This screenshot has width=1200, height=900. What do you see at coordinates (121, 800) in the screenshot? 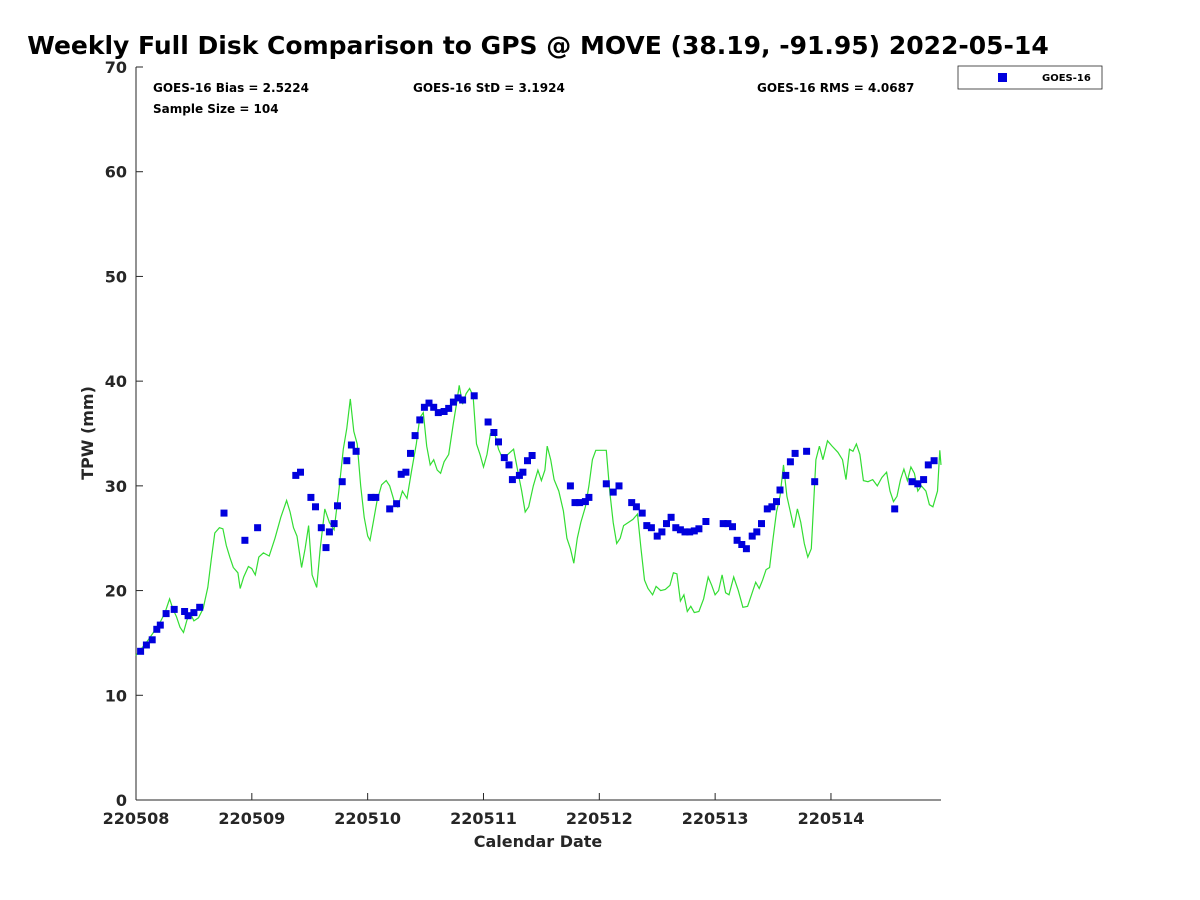
I see `y-tick-label: 0` at bounding box center [121, 800].